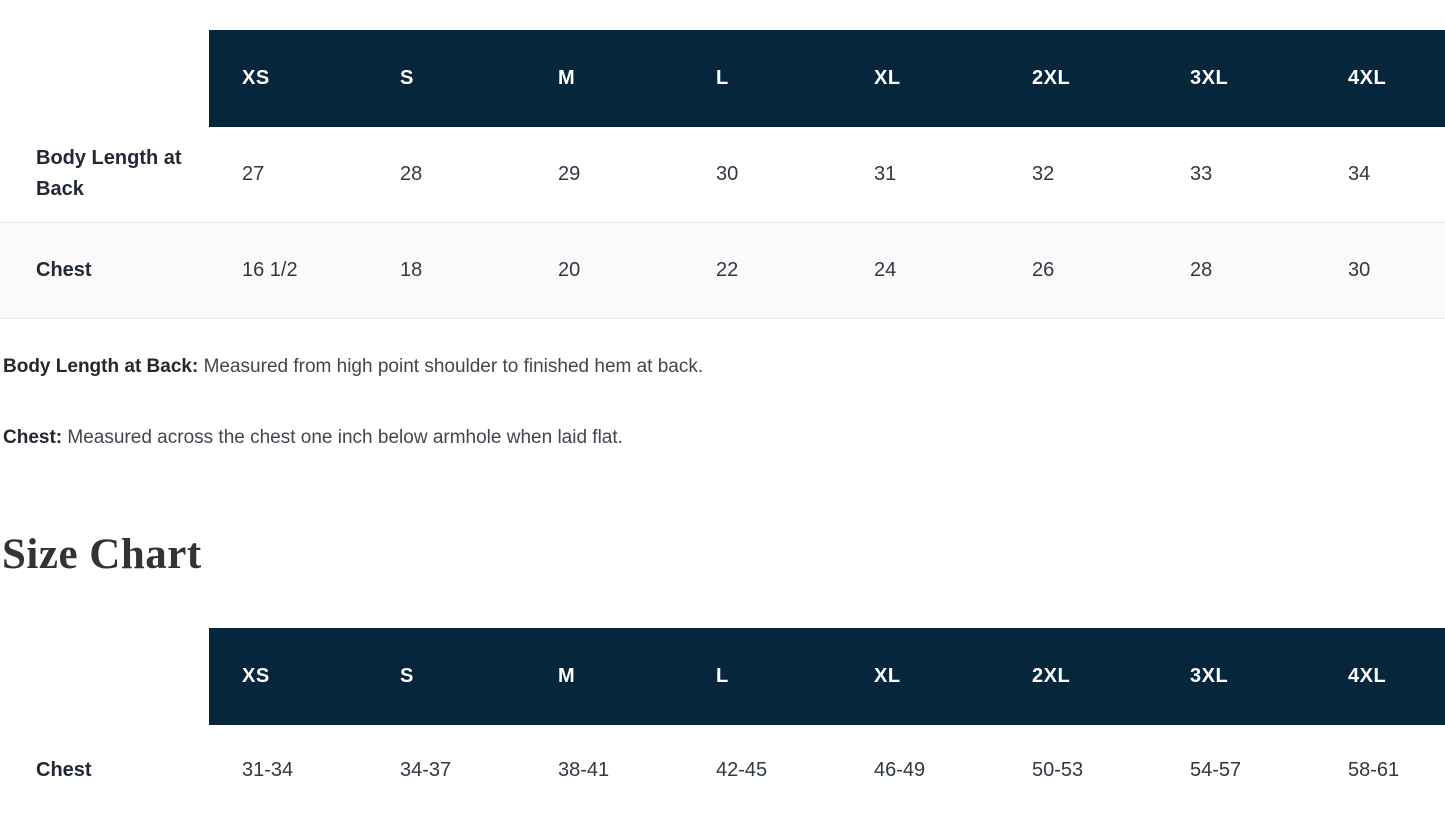  I want to click on body-length-value-2xl: 32, so click(1043, 173).